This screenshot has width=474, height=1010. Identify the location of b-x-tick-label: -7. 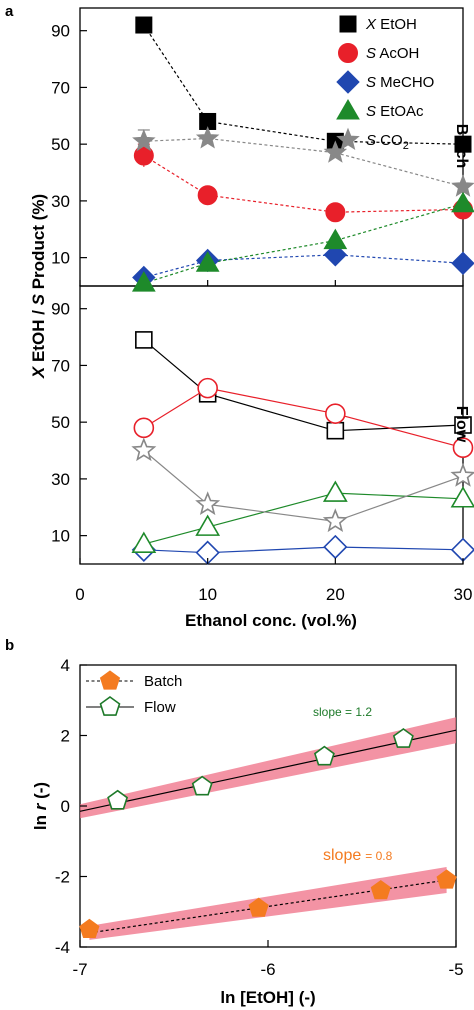
(79, 969).